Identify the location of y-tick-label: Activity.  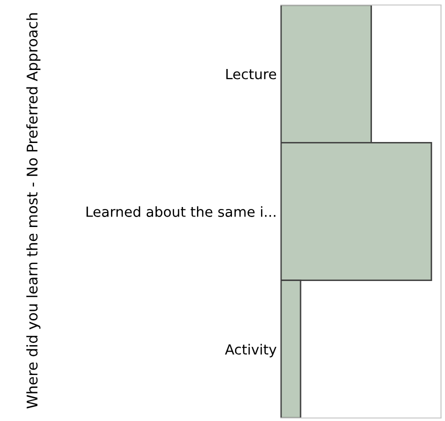
(250, 351).